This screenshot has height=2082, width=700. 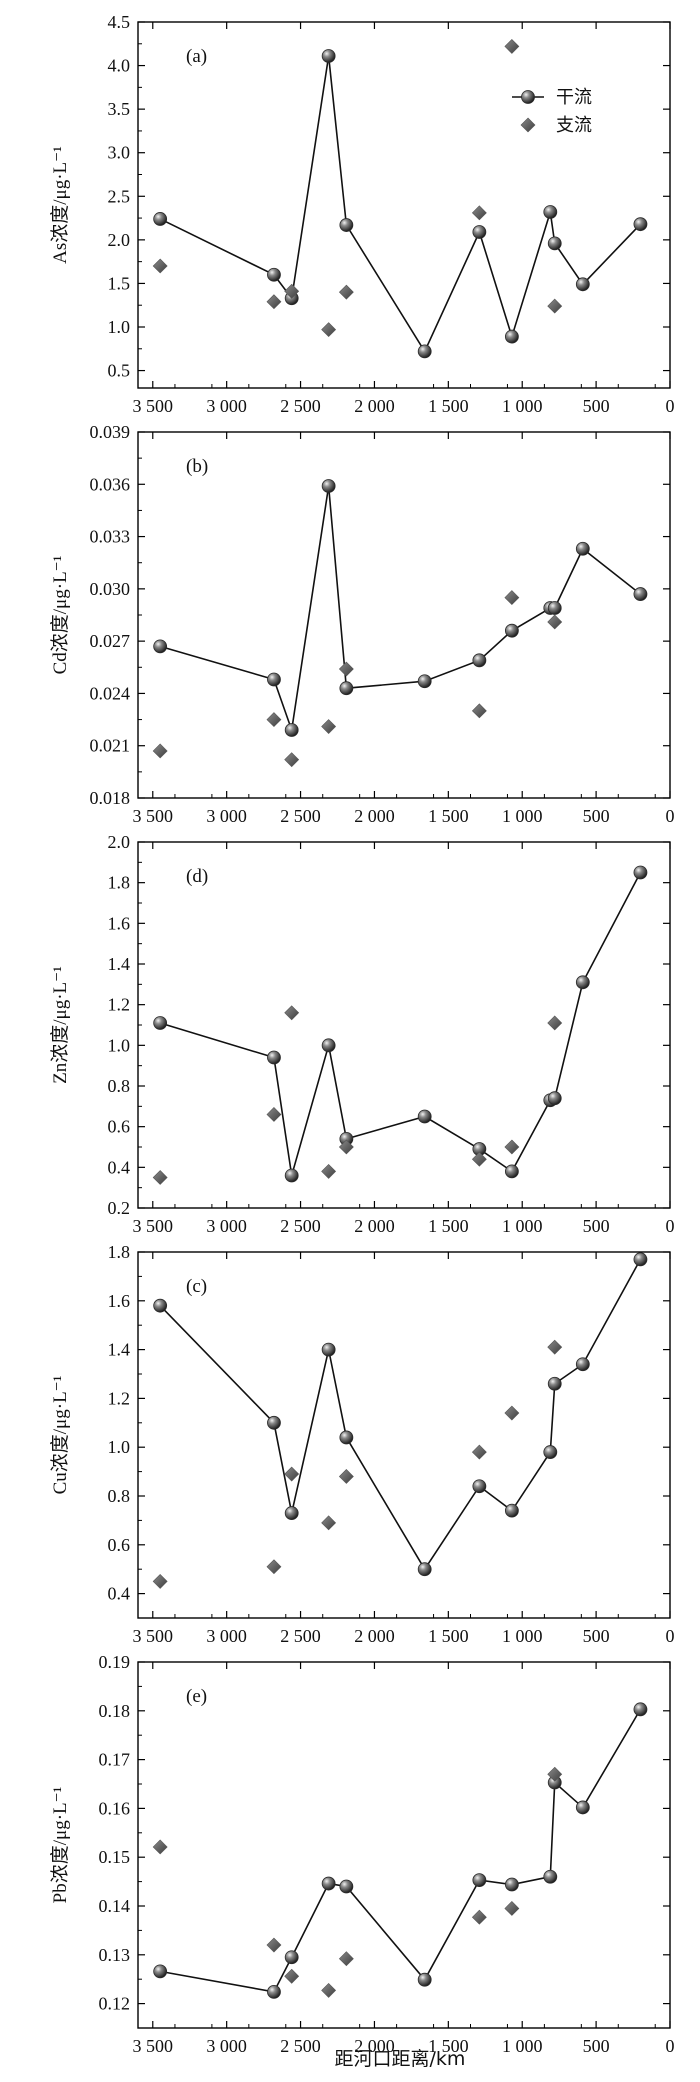 I want to click on x-tick-label: 2 000, so click(x=374, y=1636).